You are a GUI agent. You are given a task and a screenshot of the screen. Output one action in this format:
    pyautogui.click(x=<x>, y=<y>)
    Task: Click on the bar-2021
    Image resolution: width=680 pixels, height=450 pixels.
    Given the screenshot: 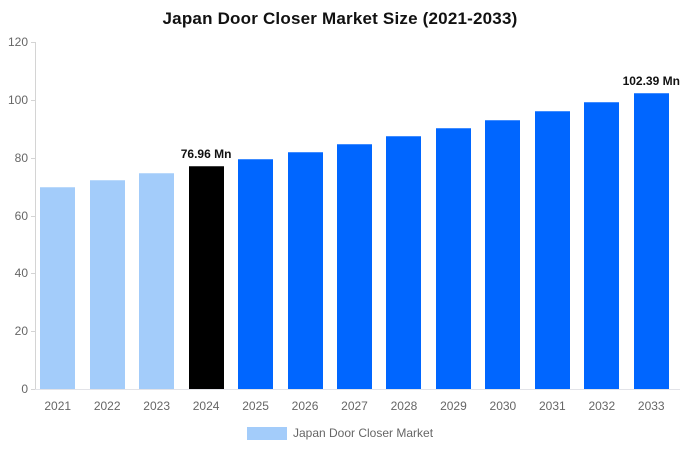 What is the action you would take?
    pyautogui.click(x=58, y=287)
    